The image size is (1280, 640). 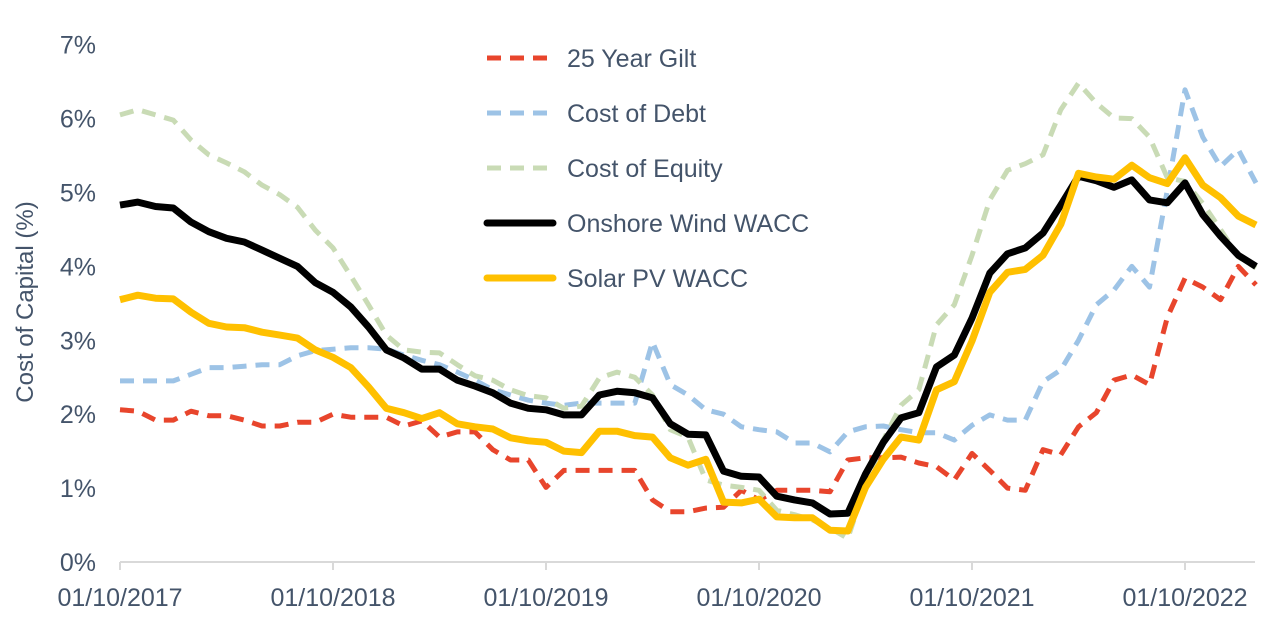 What do you see at coordinates (971, 598) in the screenshot?
I see `x-tick-label: 01/10/2021` at bounding box center [971, 598].